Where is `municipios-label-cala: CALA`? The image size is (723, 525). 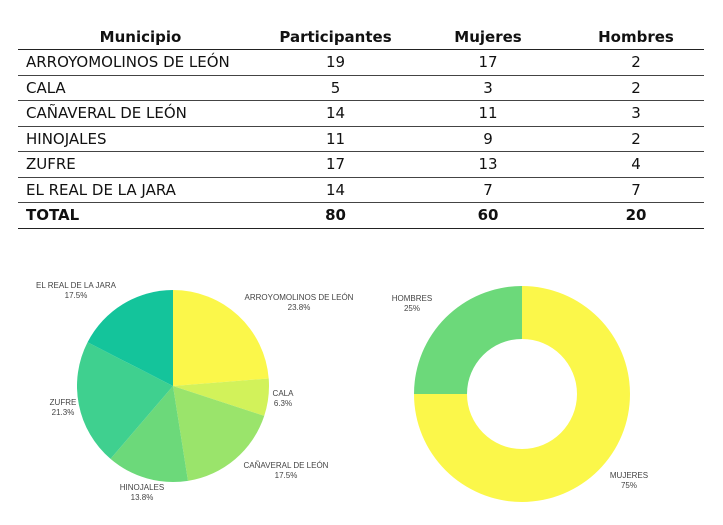 municipios-label-cala: CALA is located at coordinates (284, 393).